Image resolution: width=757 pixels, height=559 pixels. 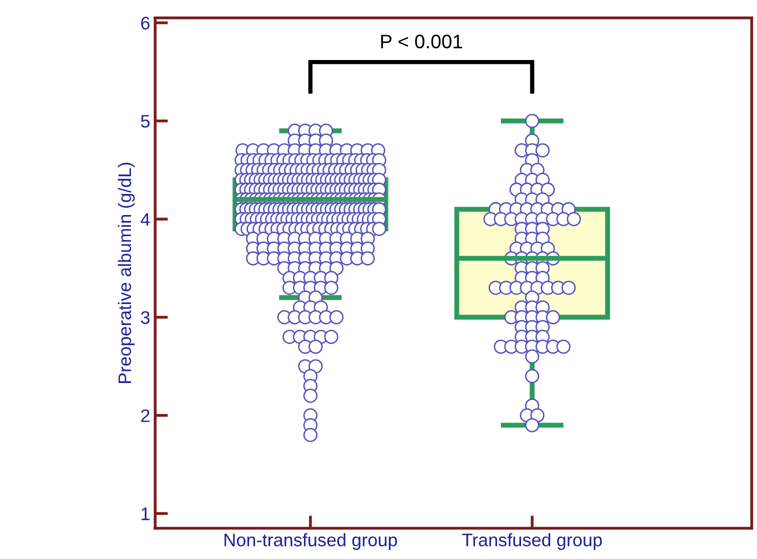 I want to click on y-tick-label: 1, so click(x=146, y=514).